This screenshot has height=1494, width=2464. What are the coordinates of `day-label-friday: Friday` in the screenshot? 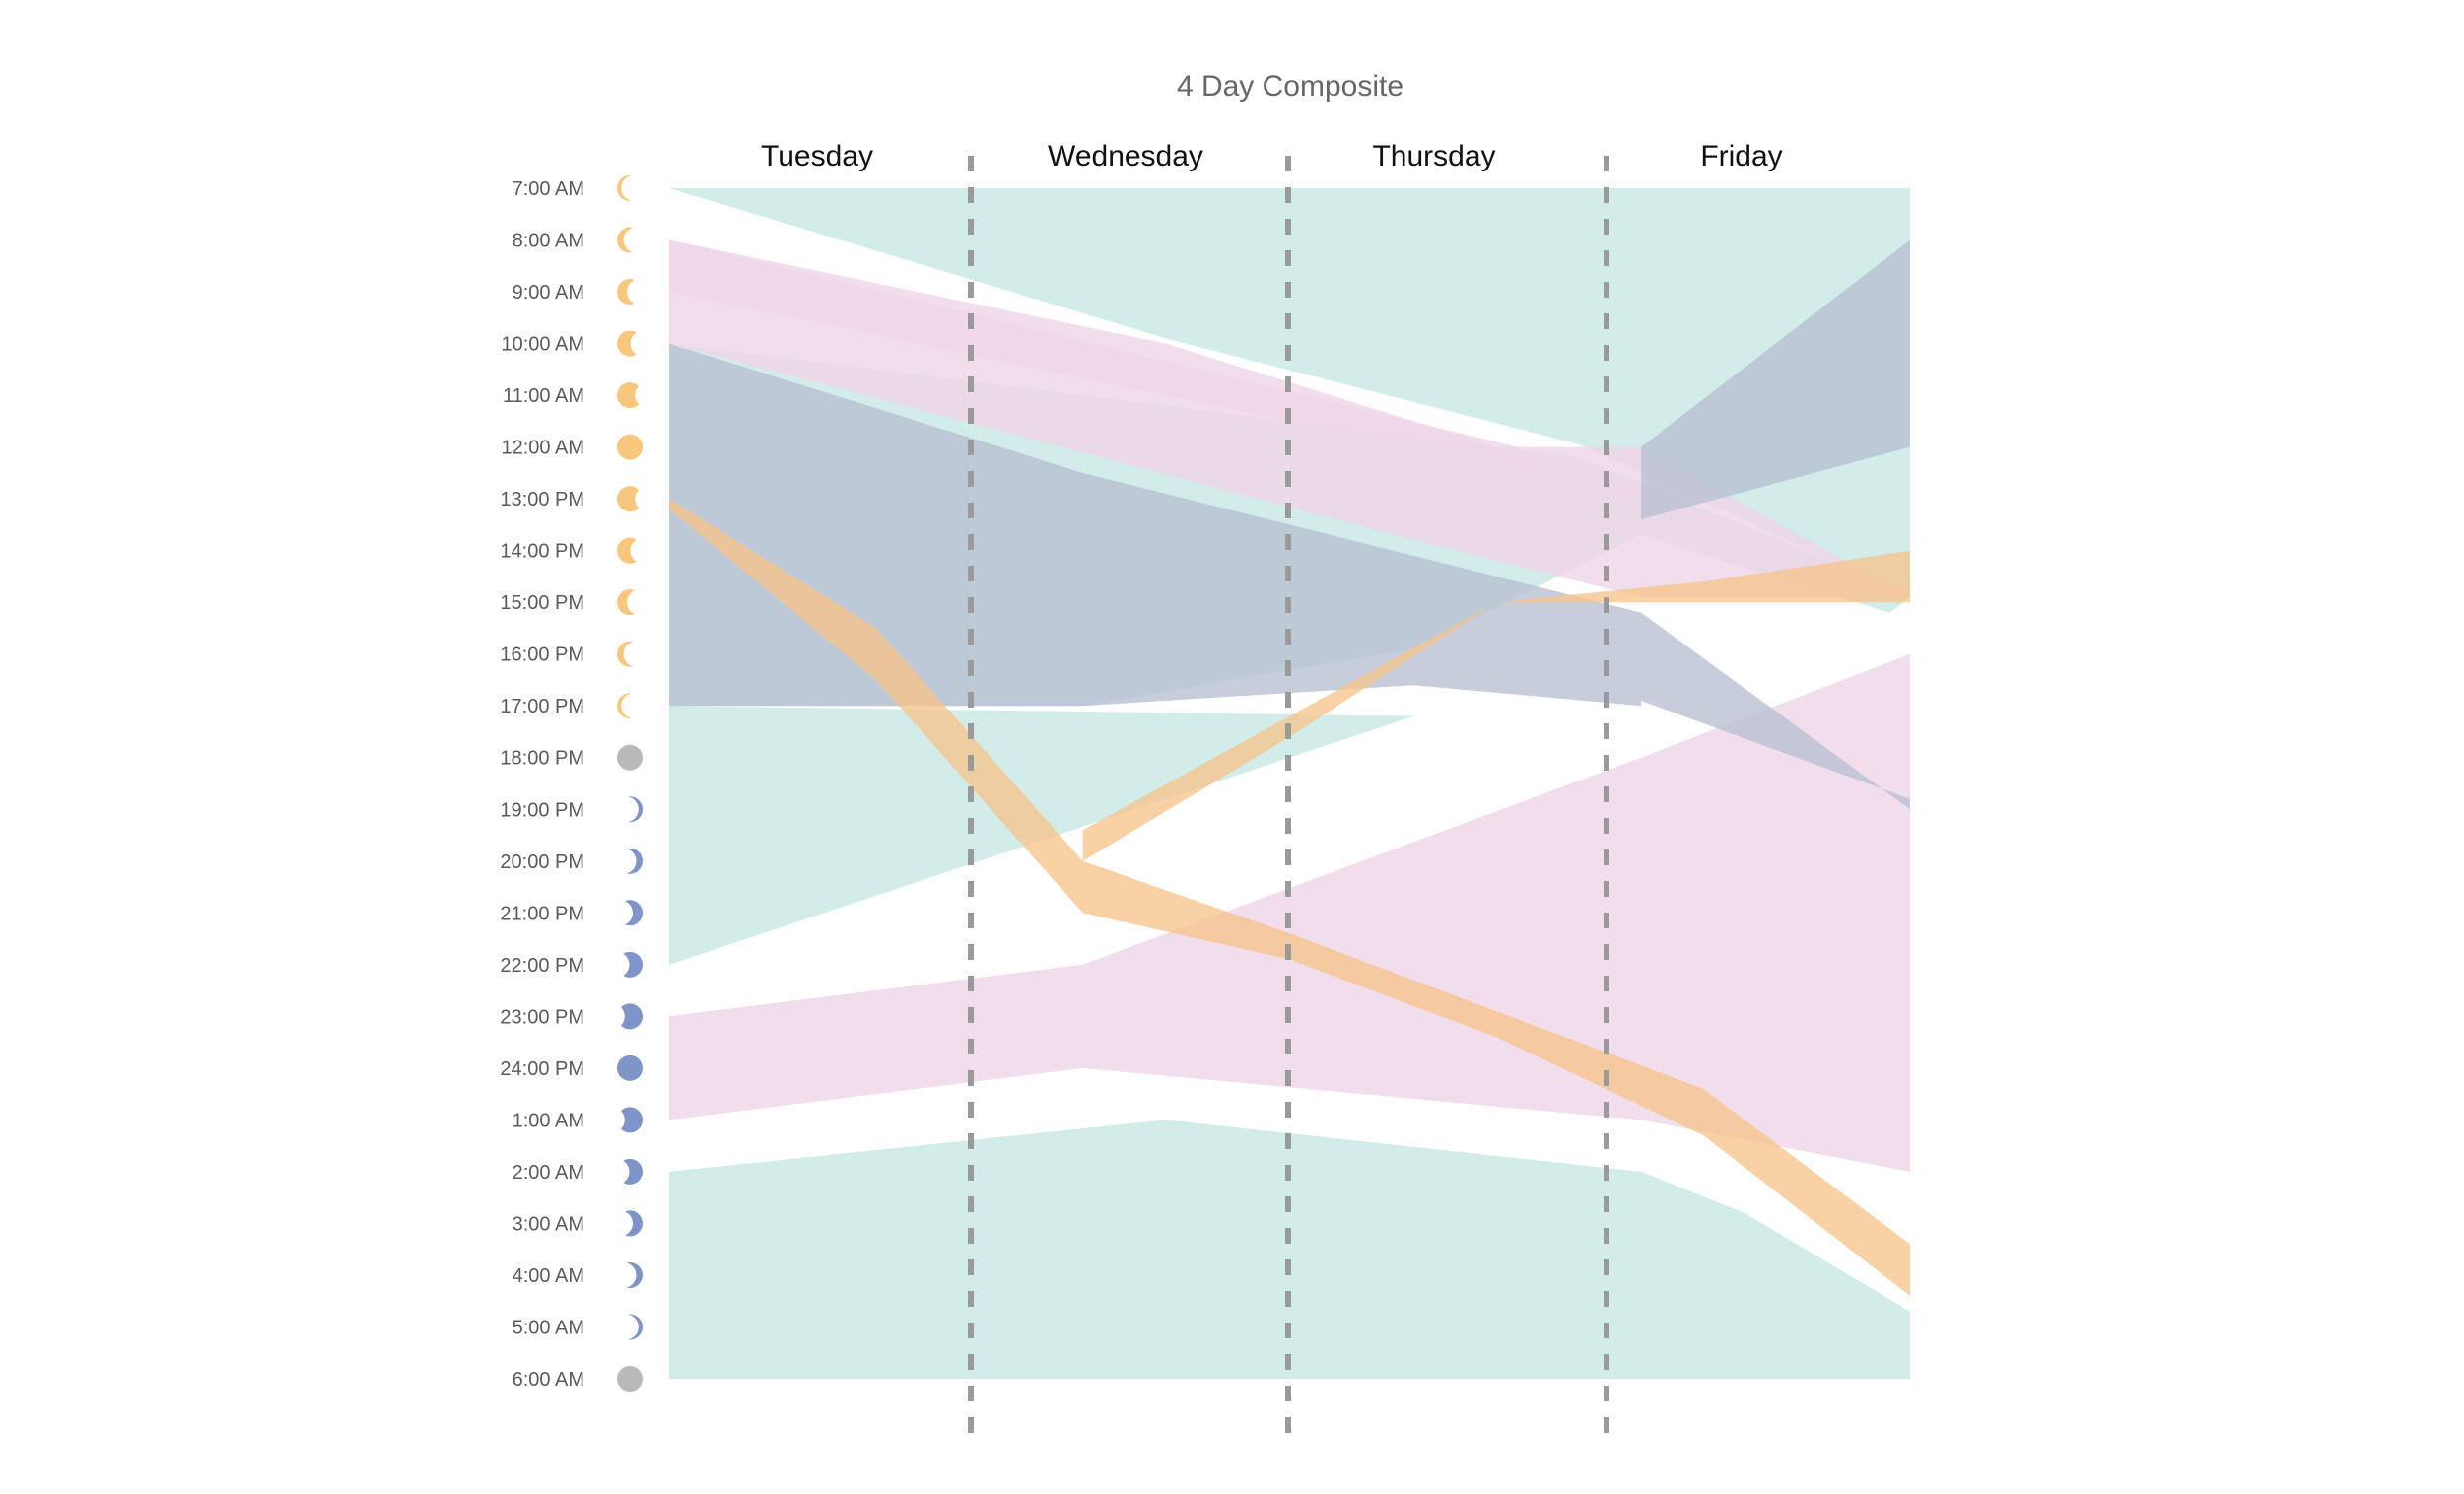 It's located at (1741, 156).